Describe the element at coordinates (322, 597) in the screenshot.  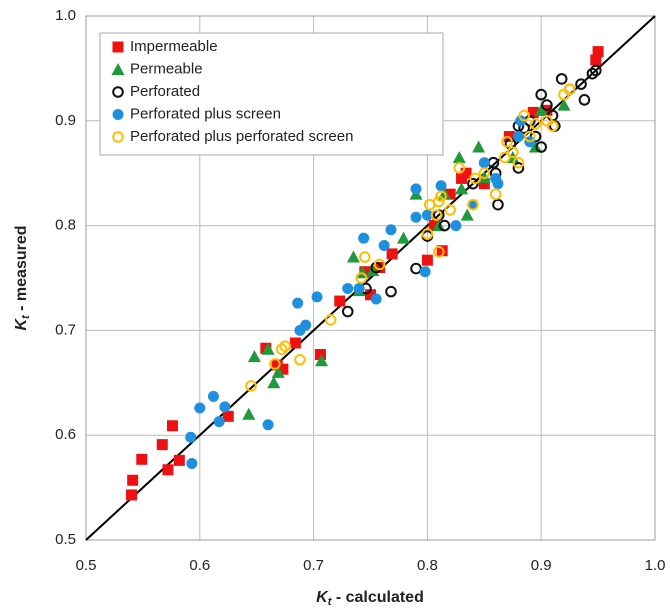
I see `x-axis-title-k: K` at that location.